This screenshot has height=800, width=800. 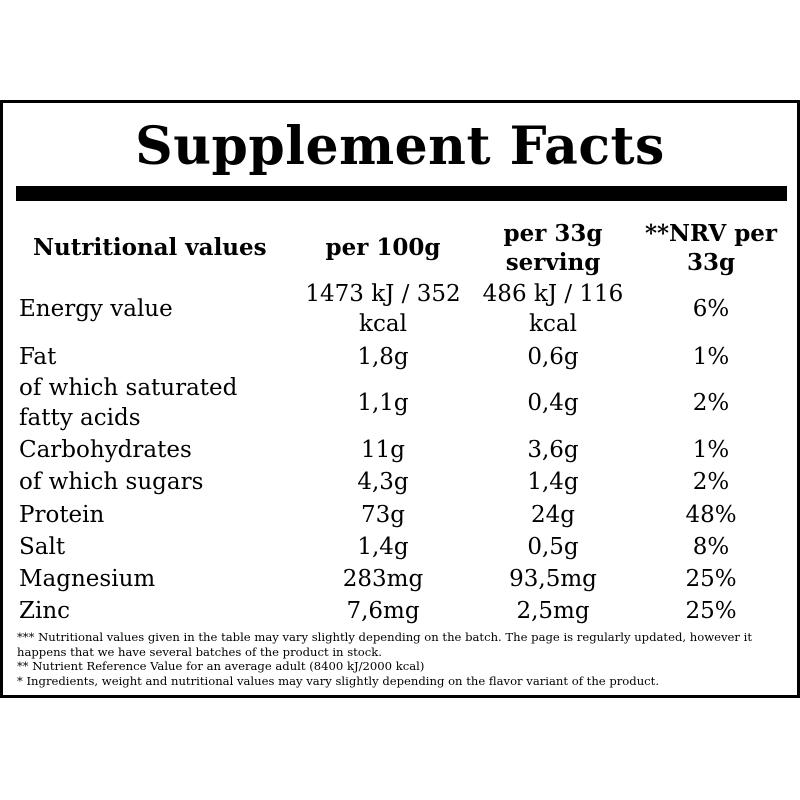 What do you see at coordinates (383, 547) in the screenshot?
I see `row-per-100g: 1,4g` at bounding box center [383, 547].